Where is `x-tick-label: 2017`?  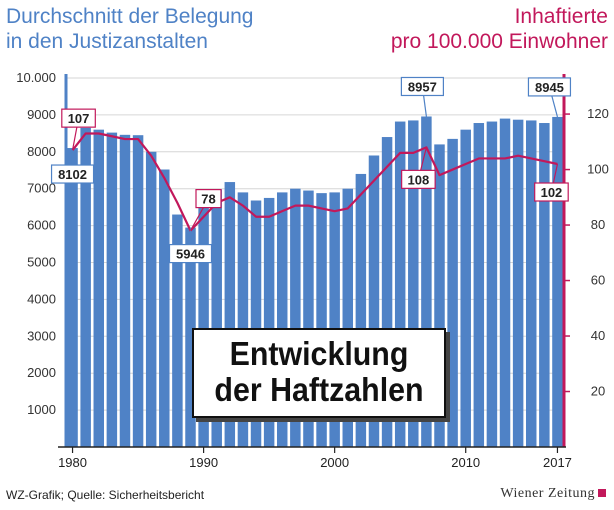
x-tick-label: 2017 is located at coordinates (557, 462).